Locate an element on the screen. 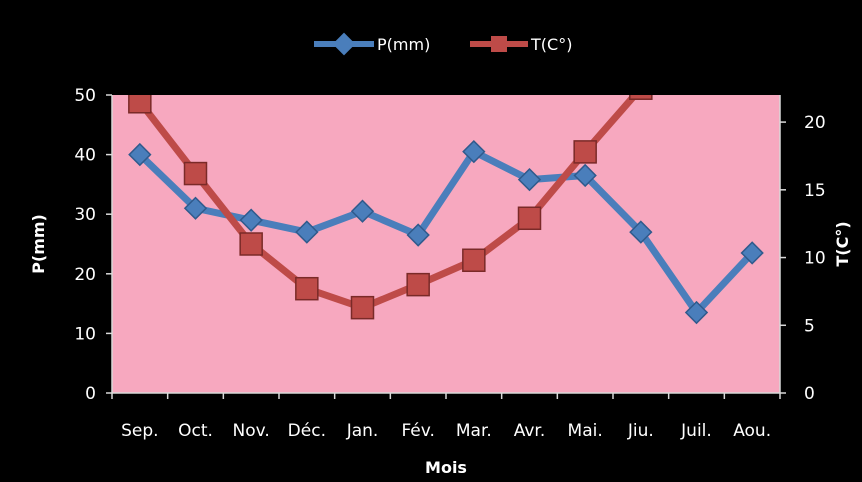 The width and height of the screenshot is (862, 482). y-tick-label: 10 is located at coordinates (85, 334).